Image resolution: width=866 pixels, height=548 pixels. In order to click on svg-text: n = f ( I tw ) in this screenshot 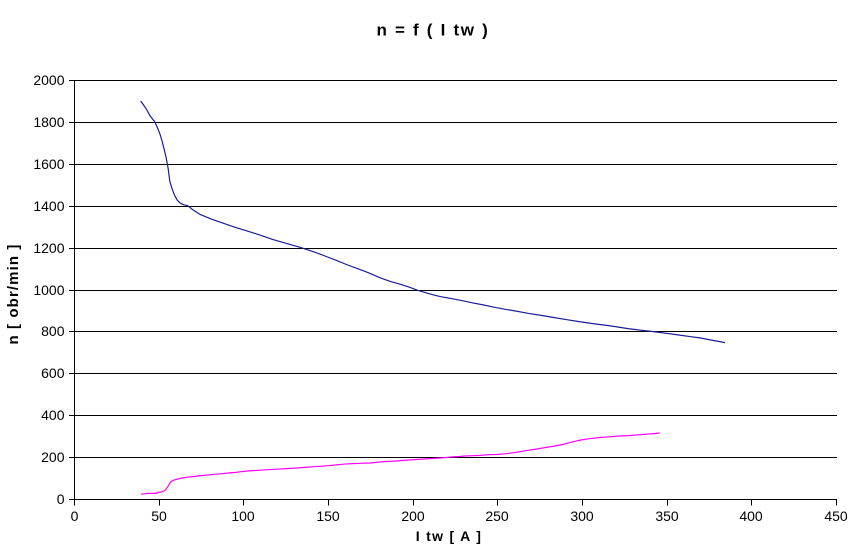, I will do `click(432, 29)`.